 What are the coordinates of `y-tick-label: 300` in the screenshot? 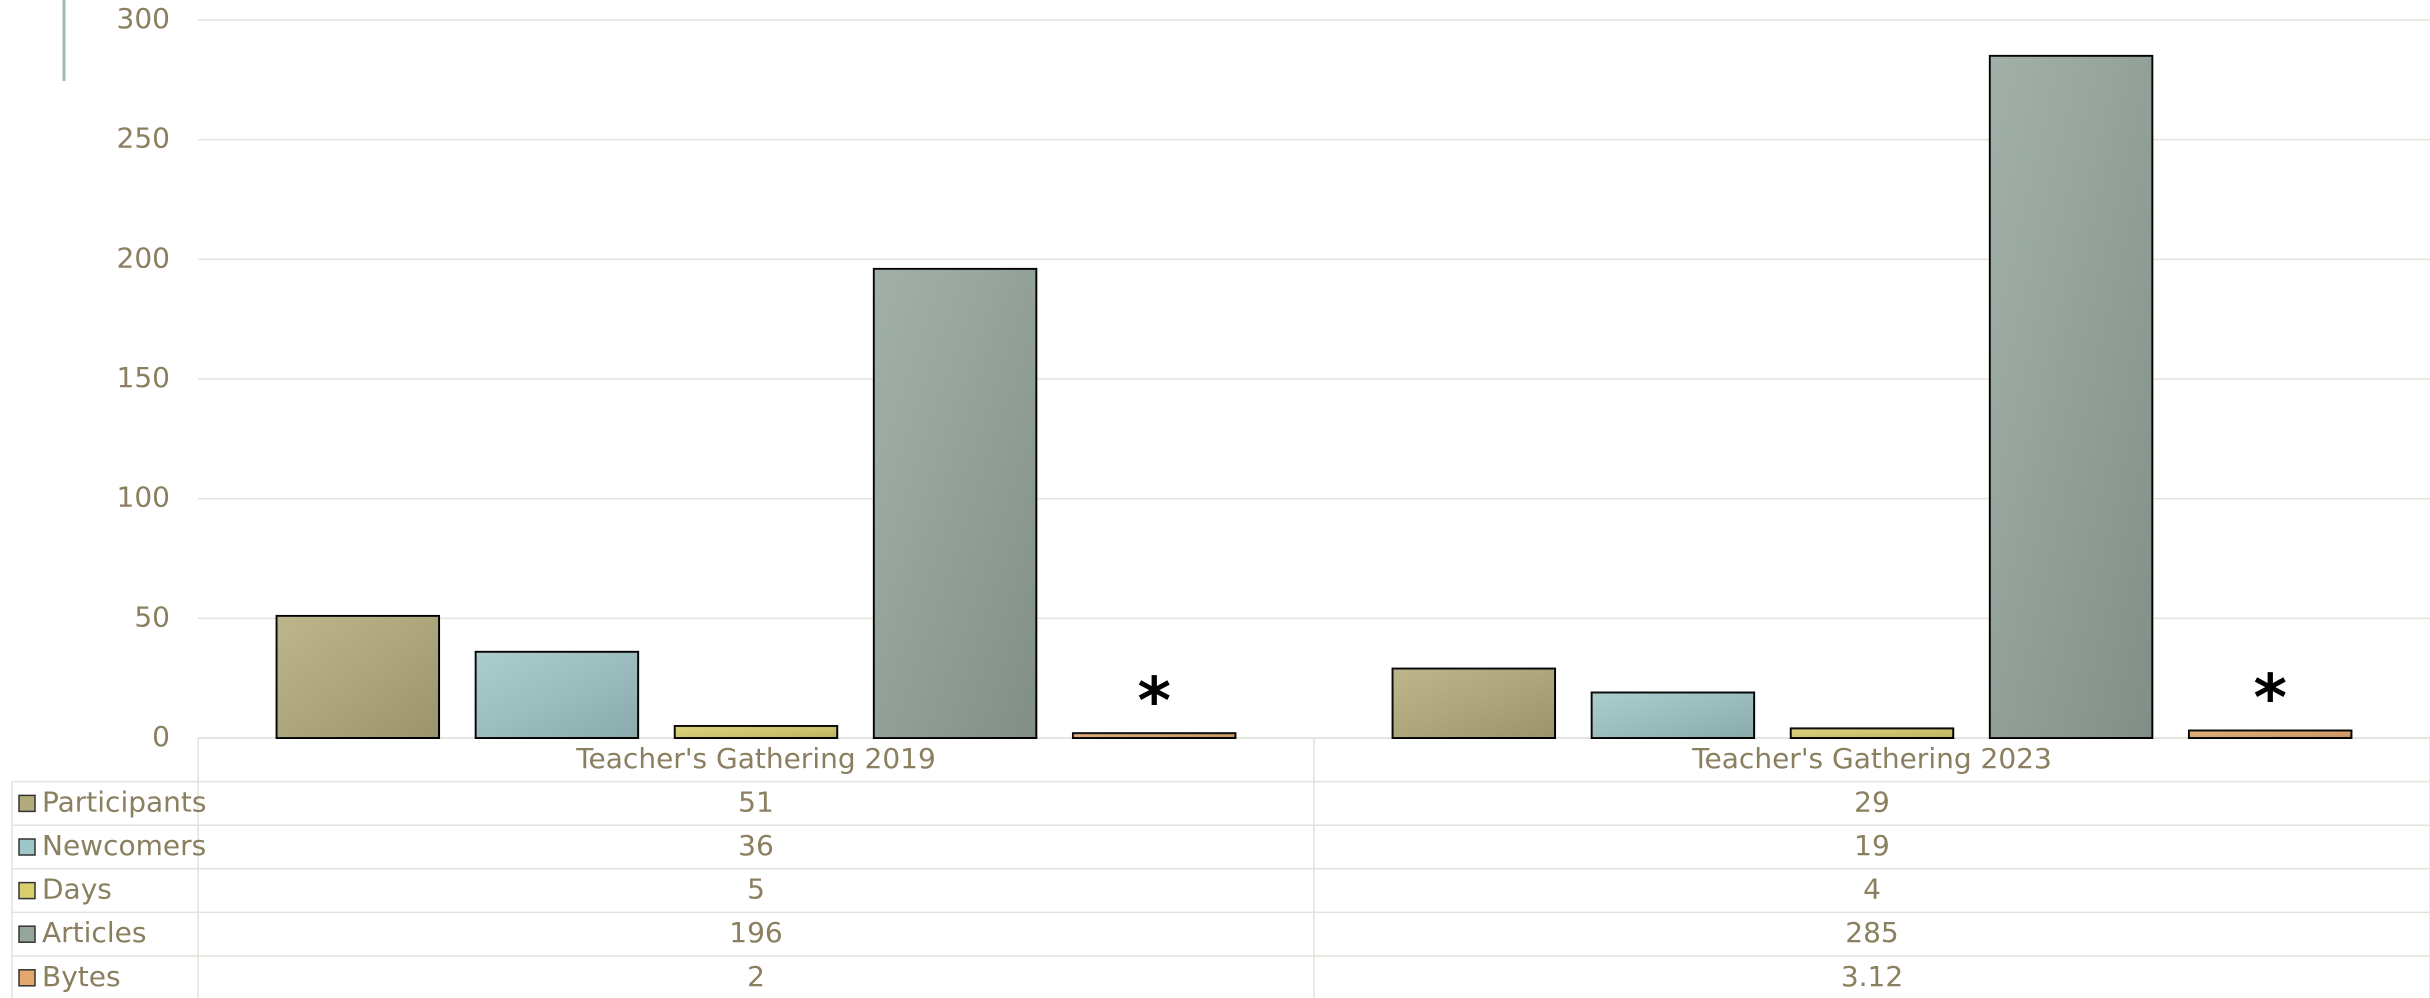 It's located at (143, 18).